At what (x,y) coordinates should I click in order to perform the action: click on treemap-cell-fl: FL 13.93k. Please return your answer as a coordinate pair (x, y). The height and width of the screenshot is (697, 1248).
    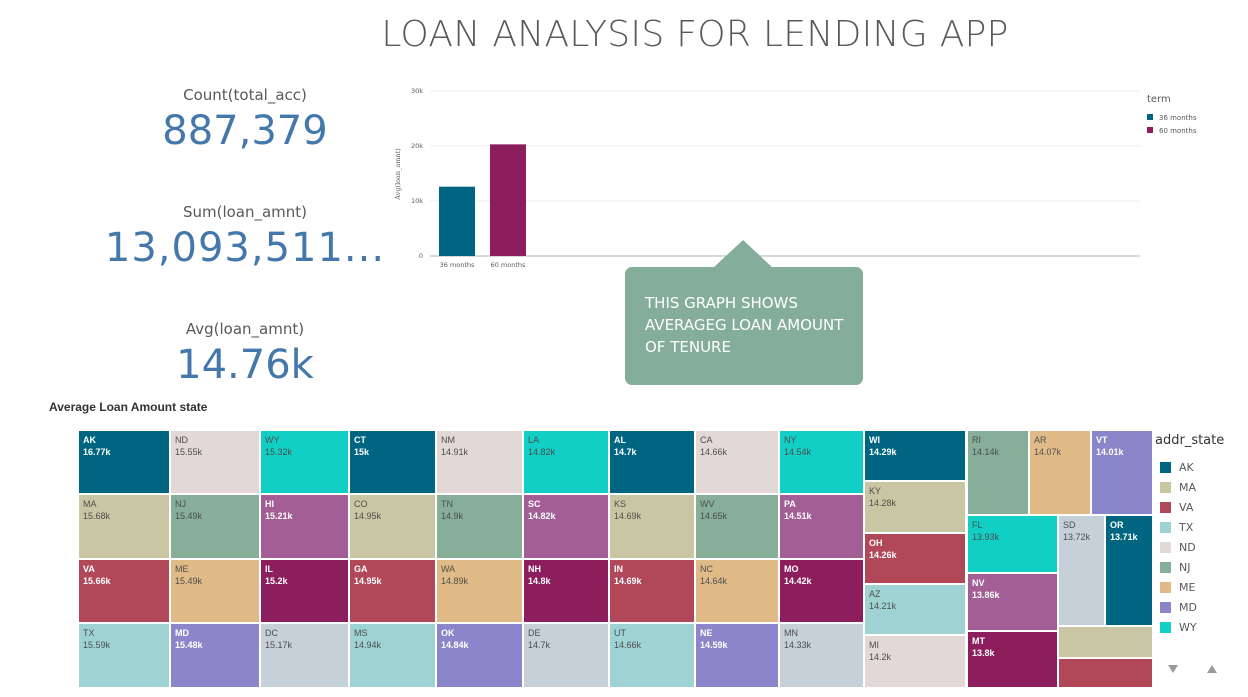
    Looking at the image, I should click on (1012, 544).